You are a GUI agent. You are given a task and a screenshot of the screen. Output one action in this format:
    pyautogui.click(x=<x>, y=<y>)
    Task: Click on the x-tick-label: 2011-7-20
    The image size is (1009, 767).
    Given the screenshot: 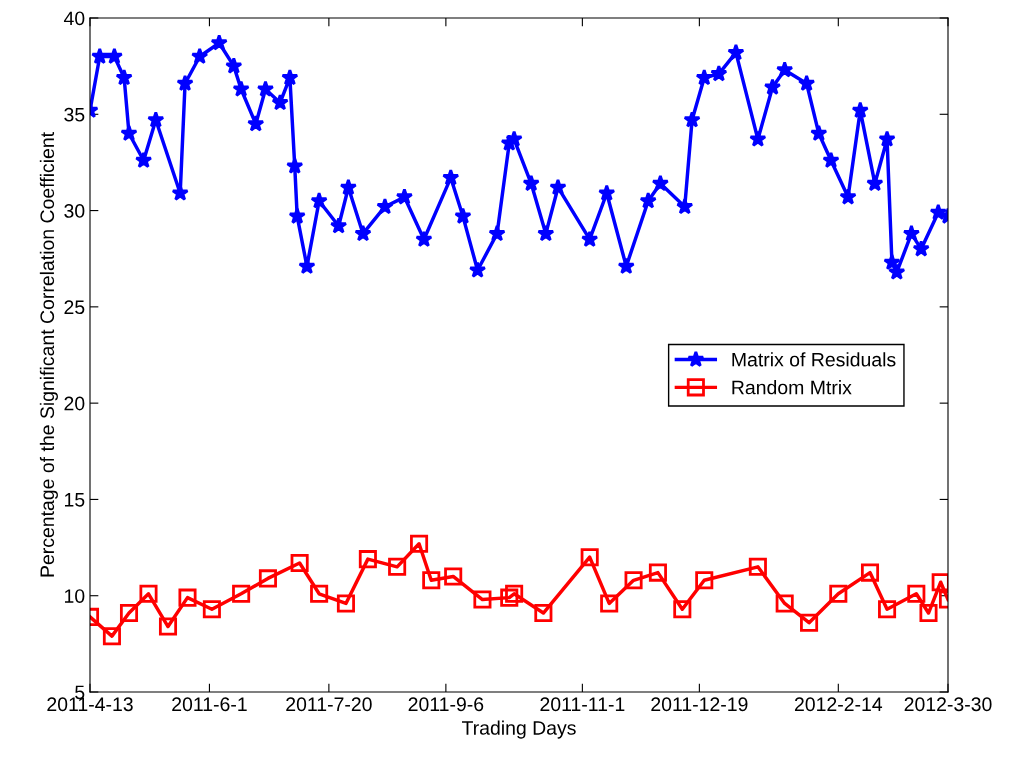 What is the action you would take?
    pyautogui.click(x=329, y=704)
    